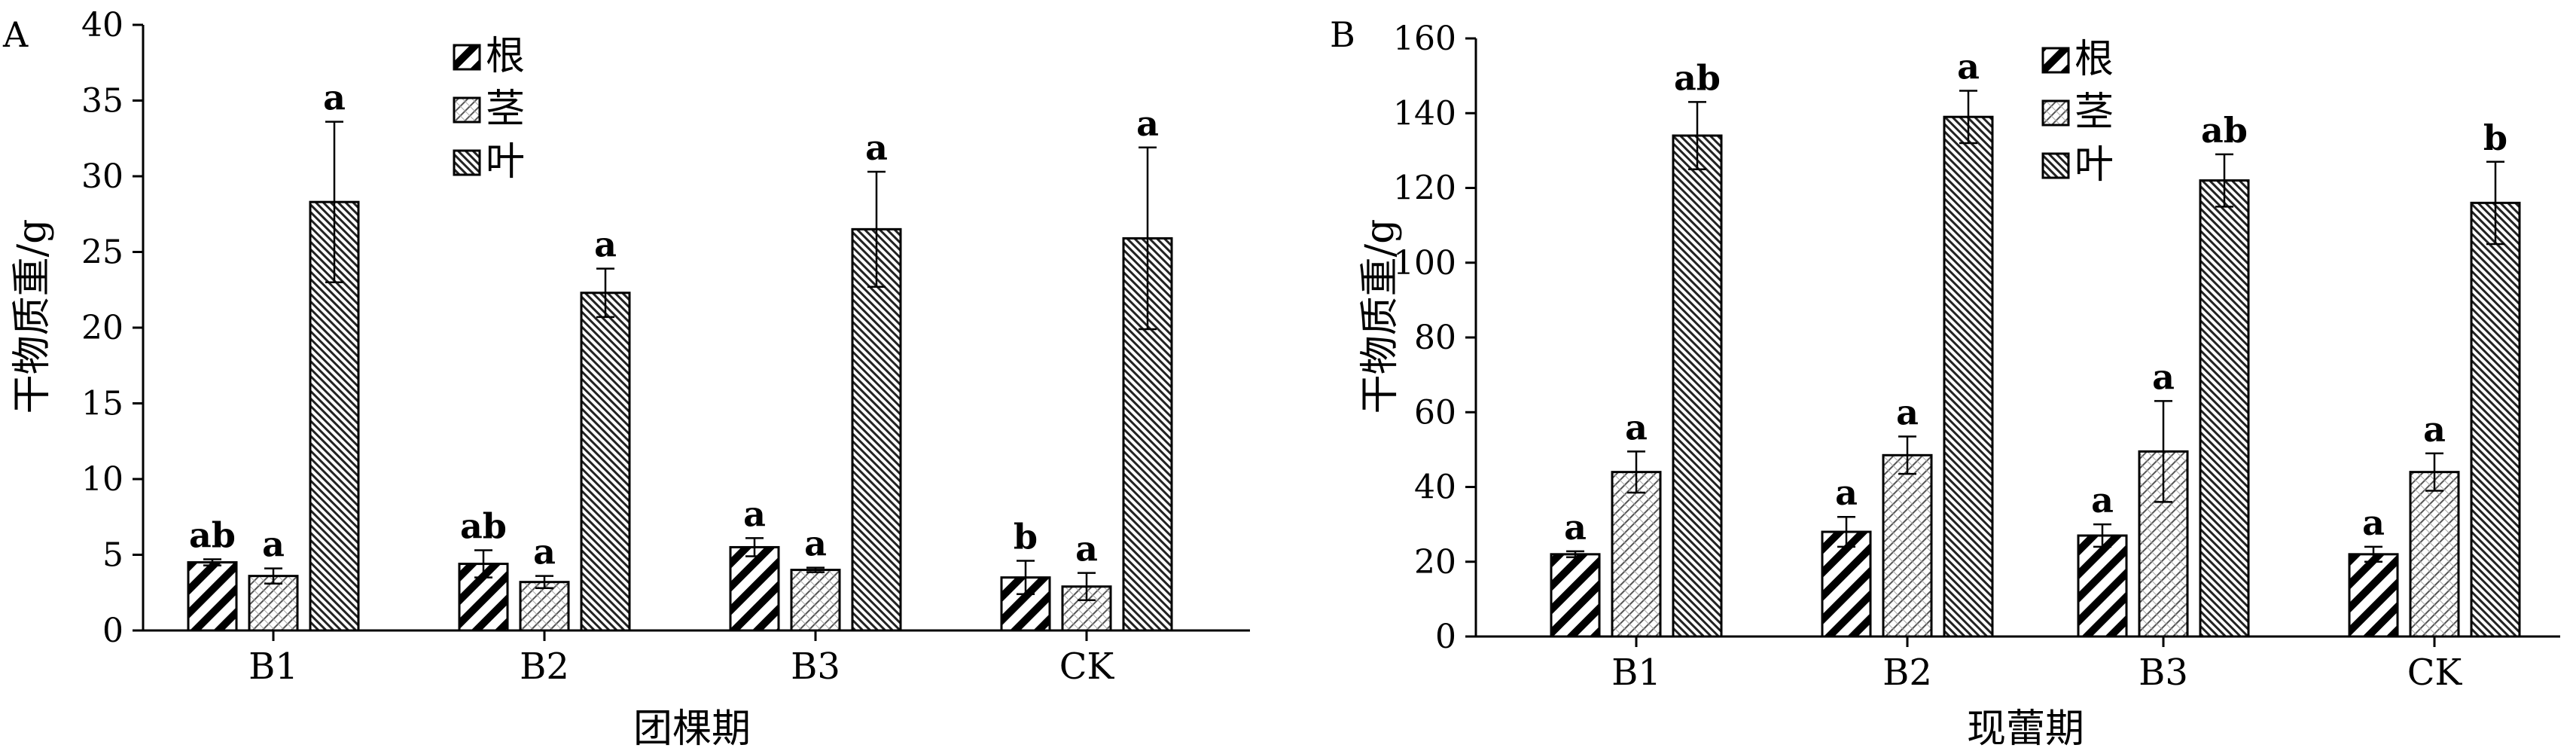 This screenshot has height=754, width=2576. I want to click on x-axis-title: 现蕾期, so click(2025, 730).